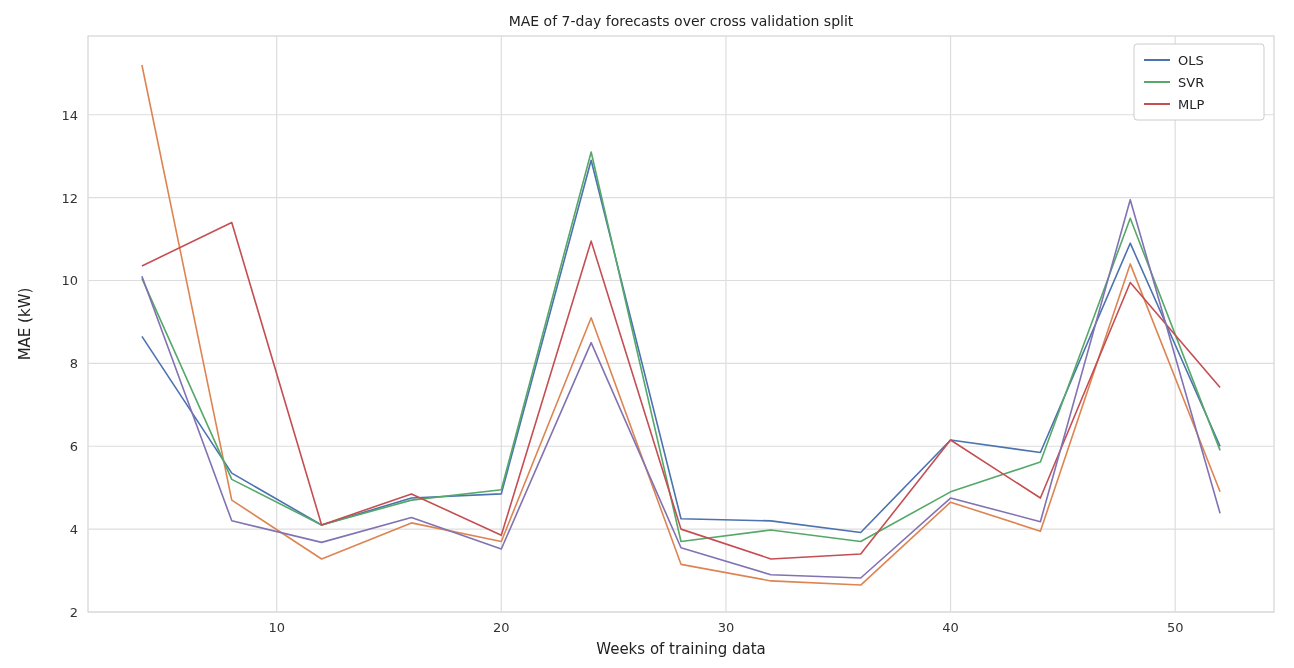 Image resolution: width=1294 pixels, height=668 pixels. What do you see at coordinates (25, 324) in the screenshot?
I see `y-axis-title: MAE (kW)` at bounding box center [25, 324].